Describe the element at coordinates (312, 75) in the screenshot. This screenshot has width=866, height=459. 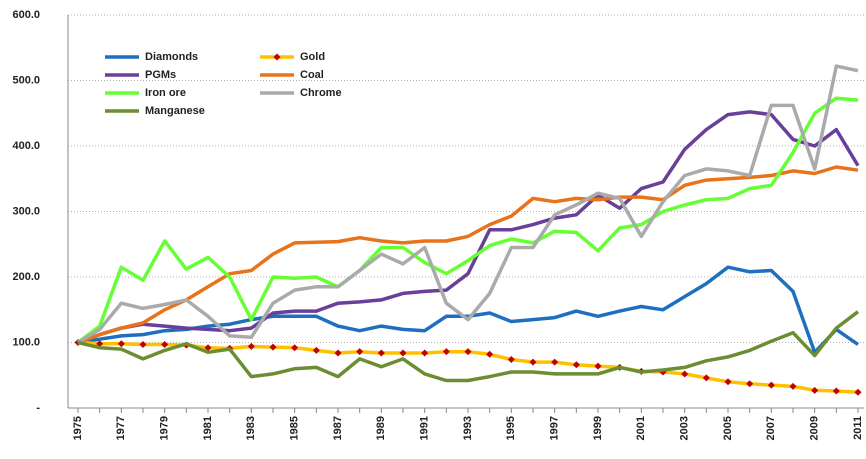
I see `legend-label: Coal` at that location.